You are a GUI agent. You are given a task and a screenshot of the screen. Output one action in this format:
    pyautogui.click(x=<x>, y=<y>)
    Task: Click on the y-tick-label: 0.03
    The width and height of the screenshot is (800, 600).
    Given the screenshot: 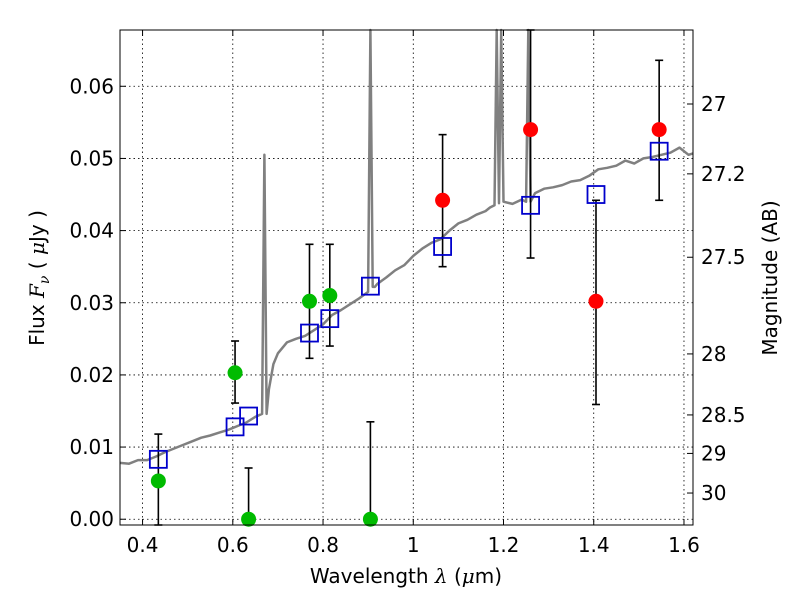 What is the action you would take?
    pyautogui.click(x=91, y=303)
    